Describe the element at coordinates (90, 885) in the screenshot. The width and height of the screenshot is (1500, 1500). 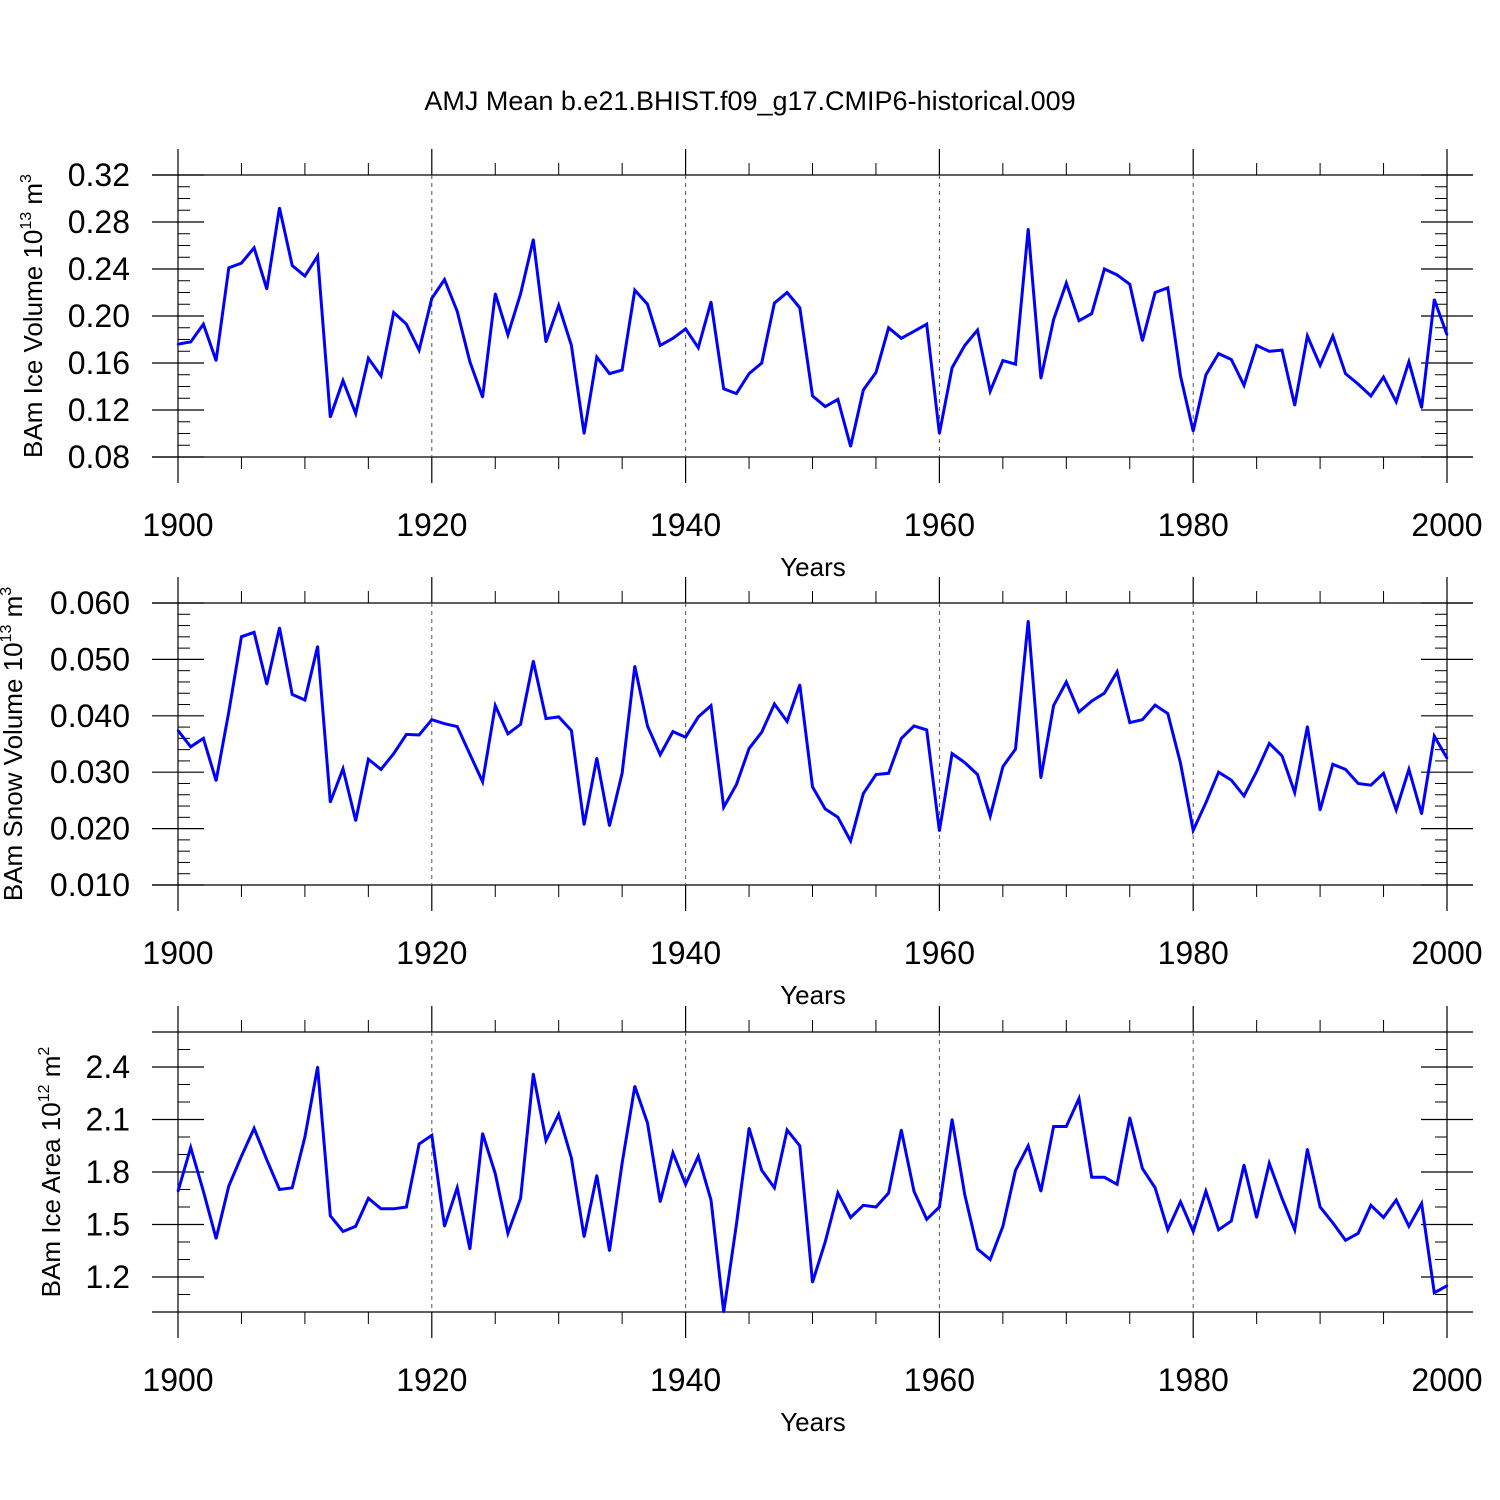
I see `y-tick-label: 0.010` at that location.